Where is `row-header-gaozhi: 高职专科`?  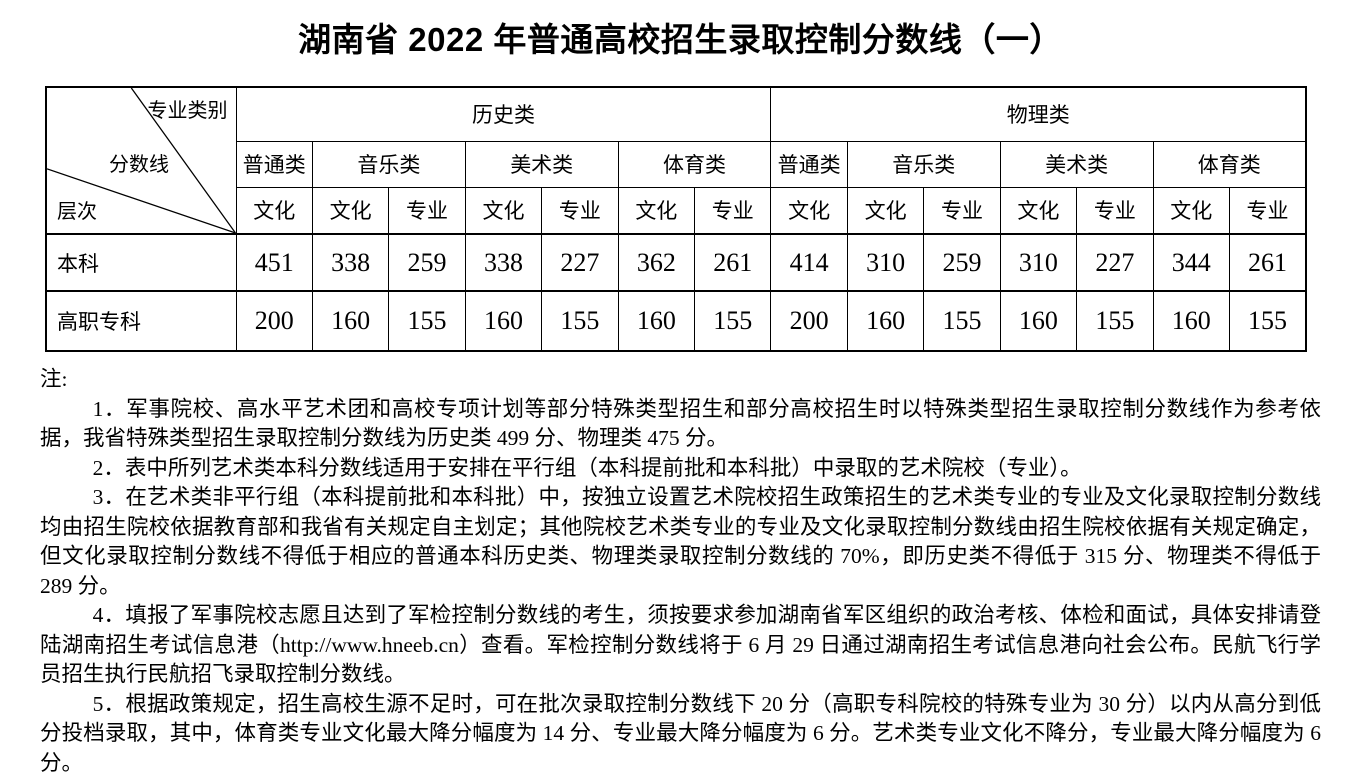 row-header-gaozhi: 高职专科 is located at coordinates (141, 321).